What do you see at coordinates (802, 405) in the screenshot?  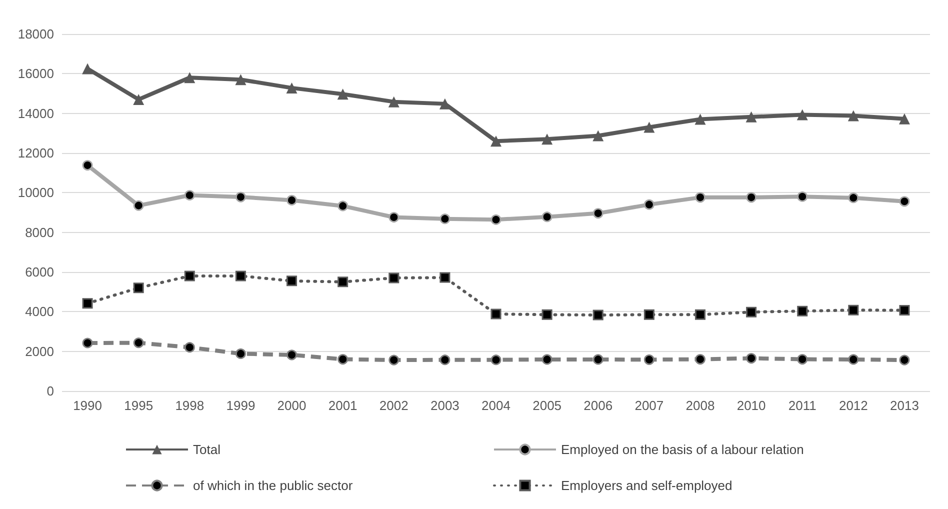 I see `x-tick-label: 2011` at bounding box center [802, 405].